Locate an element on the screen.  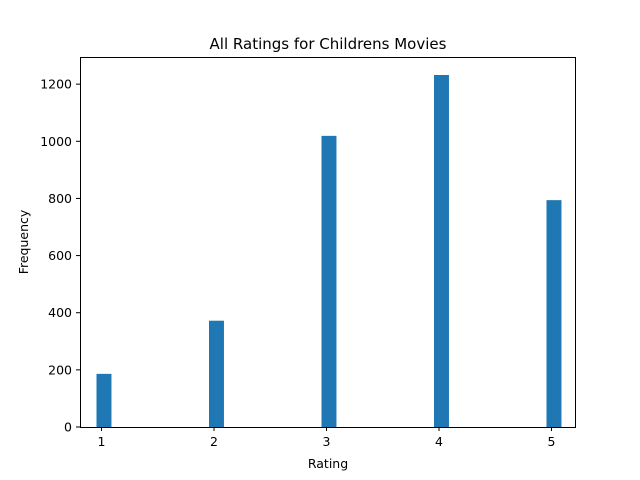
y-axis-ticks: 0 200 400 600 800 1000 1200 is located at coordinates (60, 256).